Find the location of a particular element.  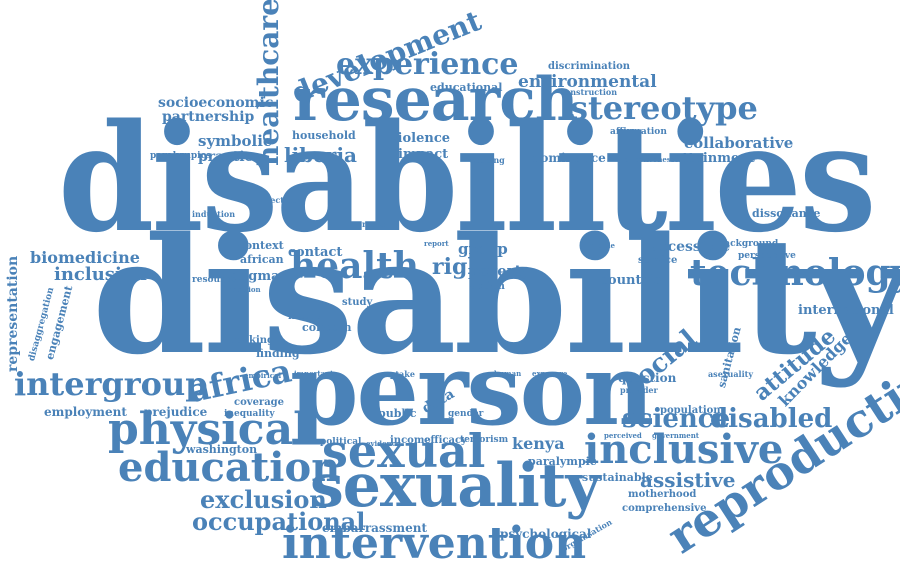

word-coverage: coverage is located at coordinates (259, 402).